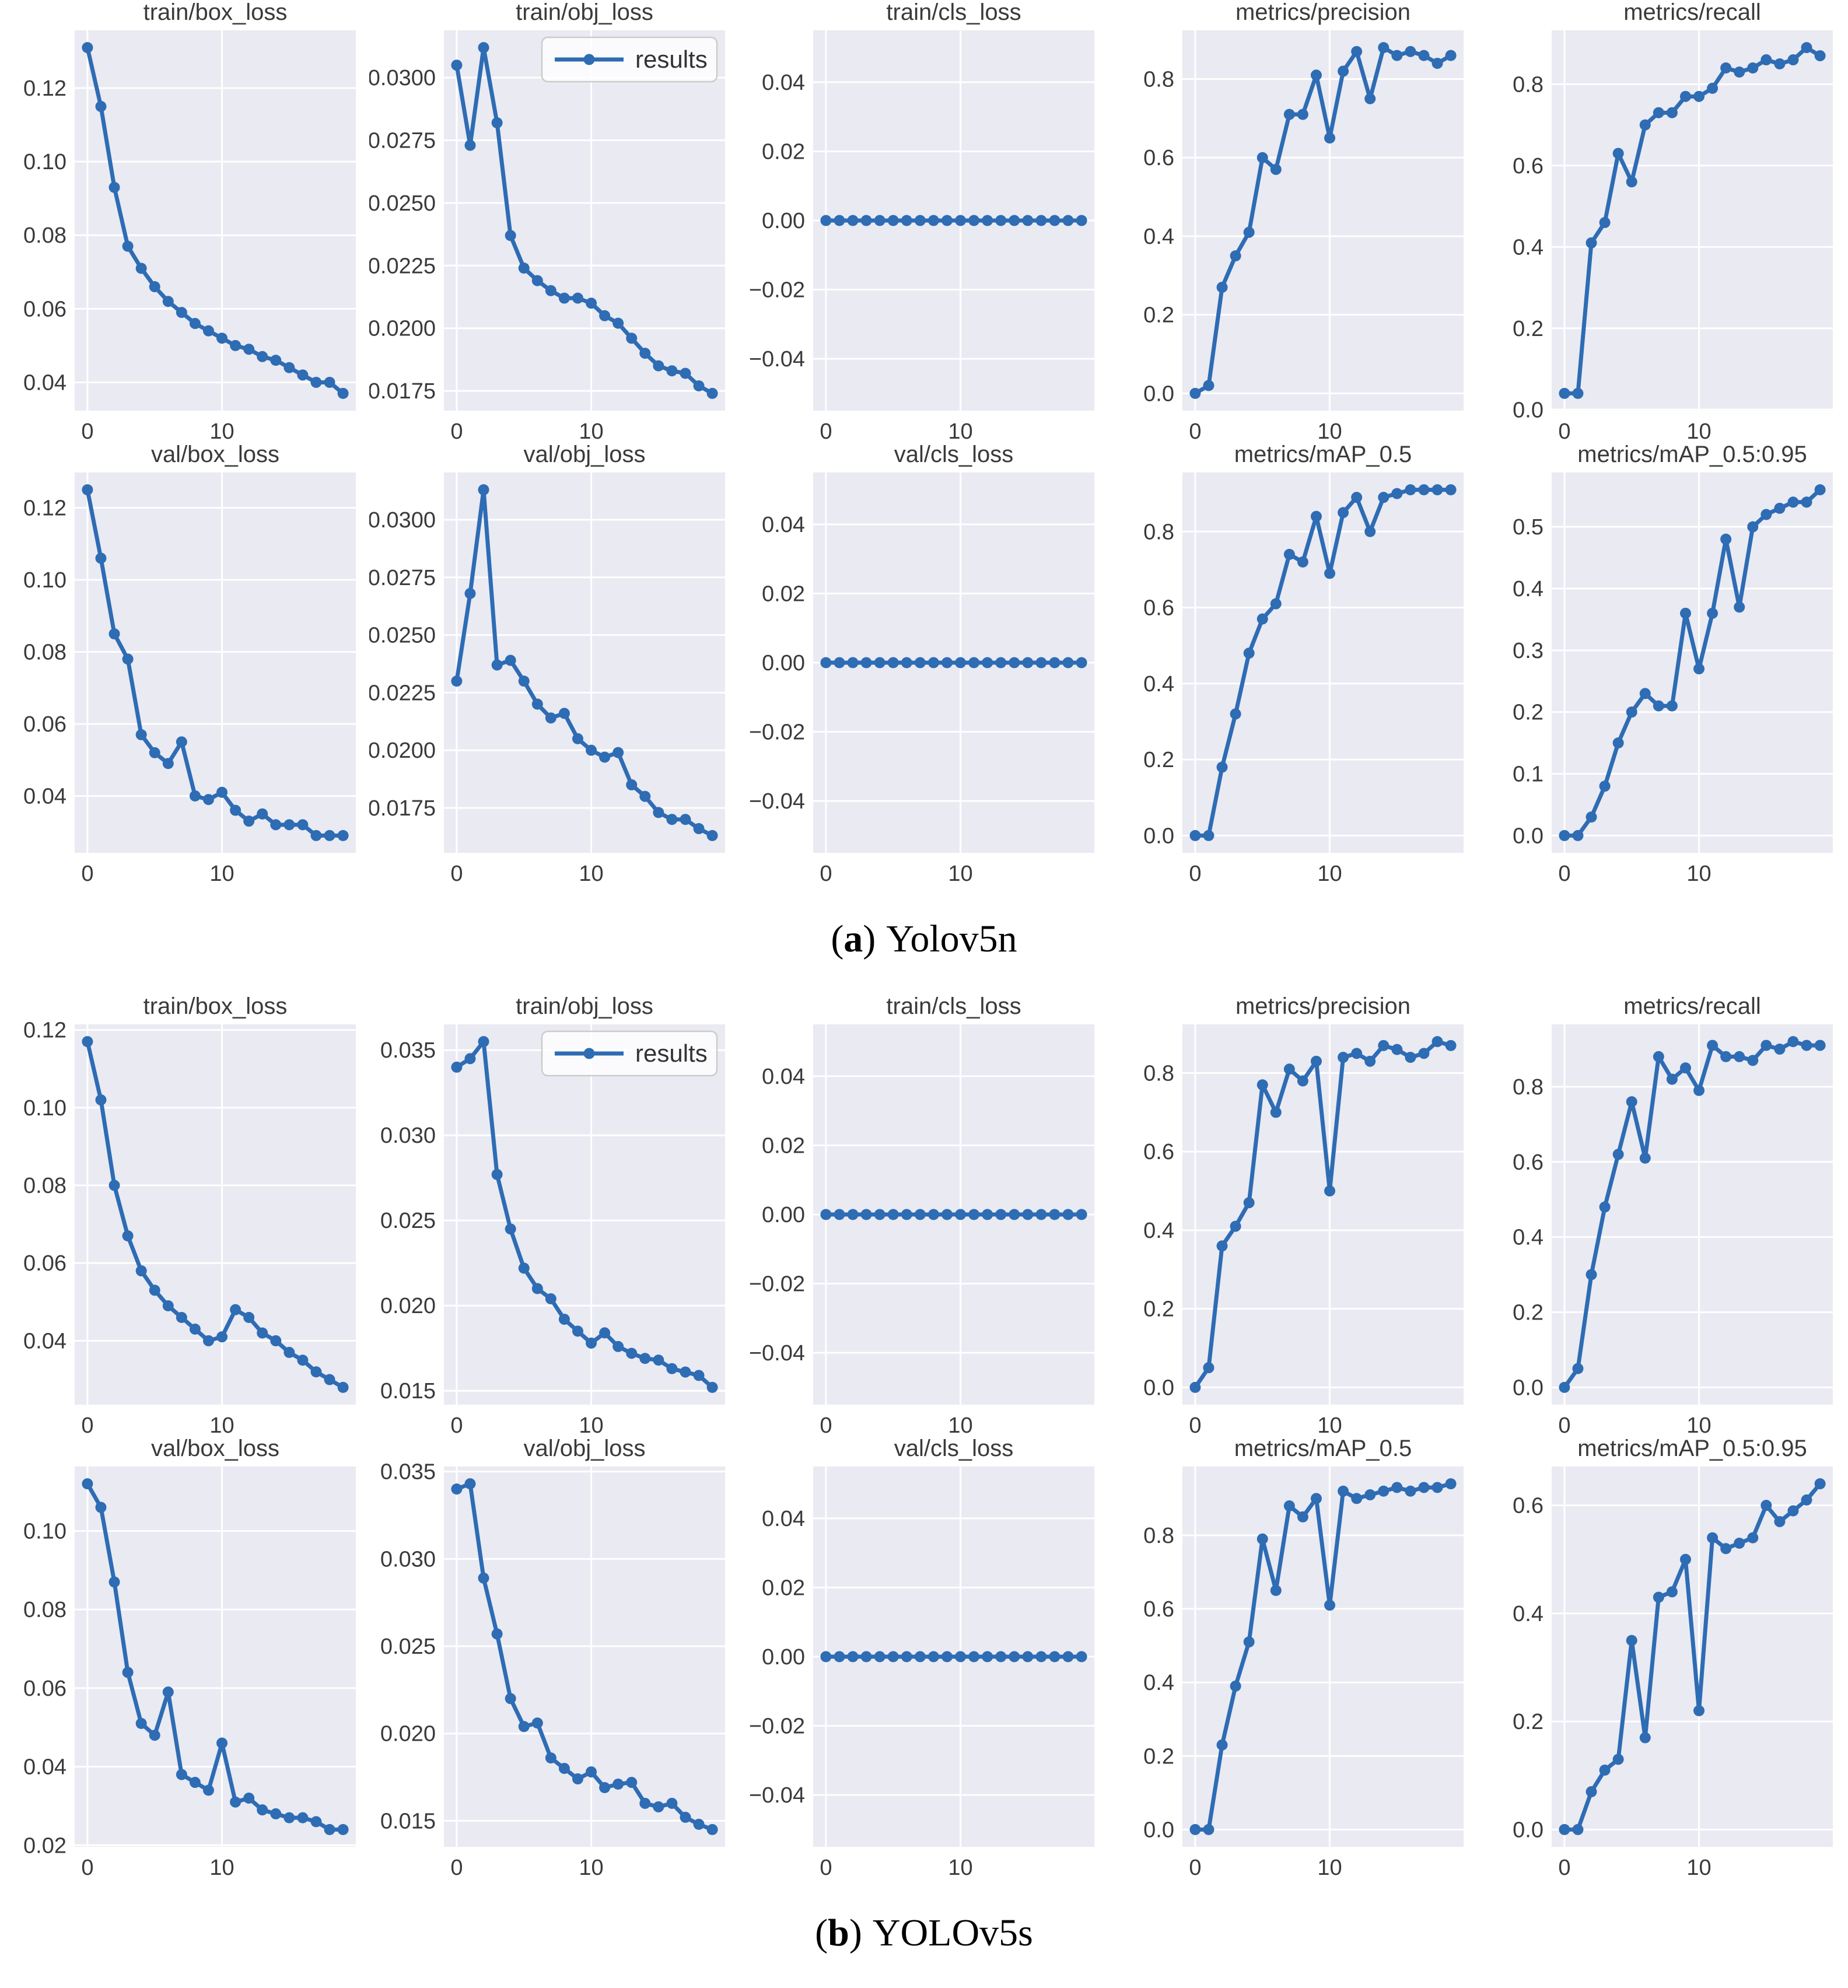  Describe the element at coordinates (1323, 12) in the screenshot. I see `subplot-title: metrics/precision` at that location.